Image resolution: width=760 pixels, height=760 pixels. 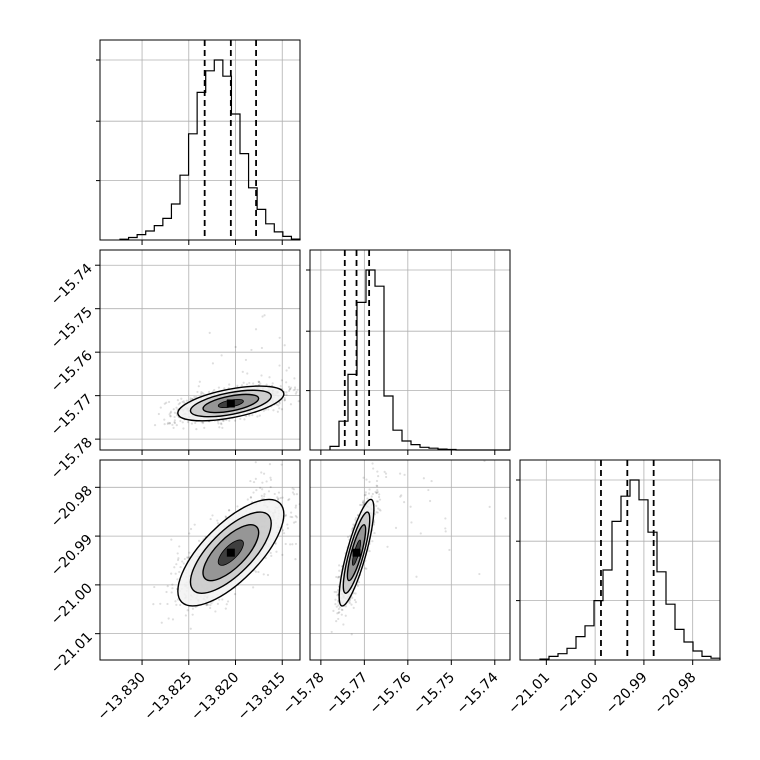 I want to click on histogram-step, so click(x=630, y=569).